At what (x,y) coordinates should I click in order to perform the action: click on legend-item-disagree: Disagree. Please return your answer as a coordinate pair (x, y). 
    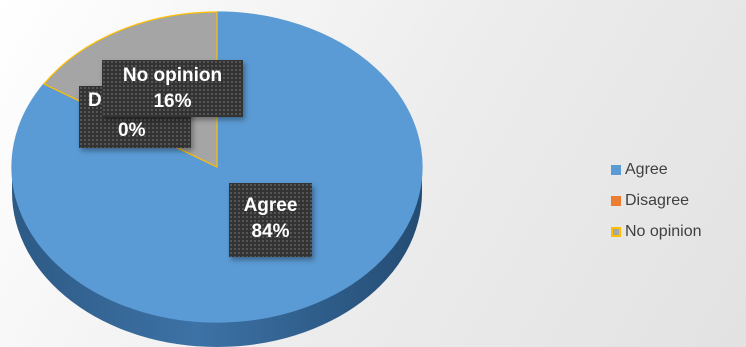
    Looking at the image, I should click on (656, 200).